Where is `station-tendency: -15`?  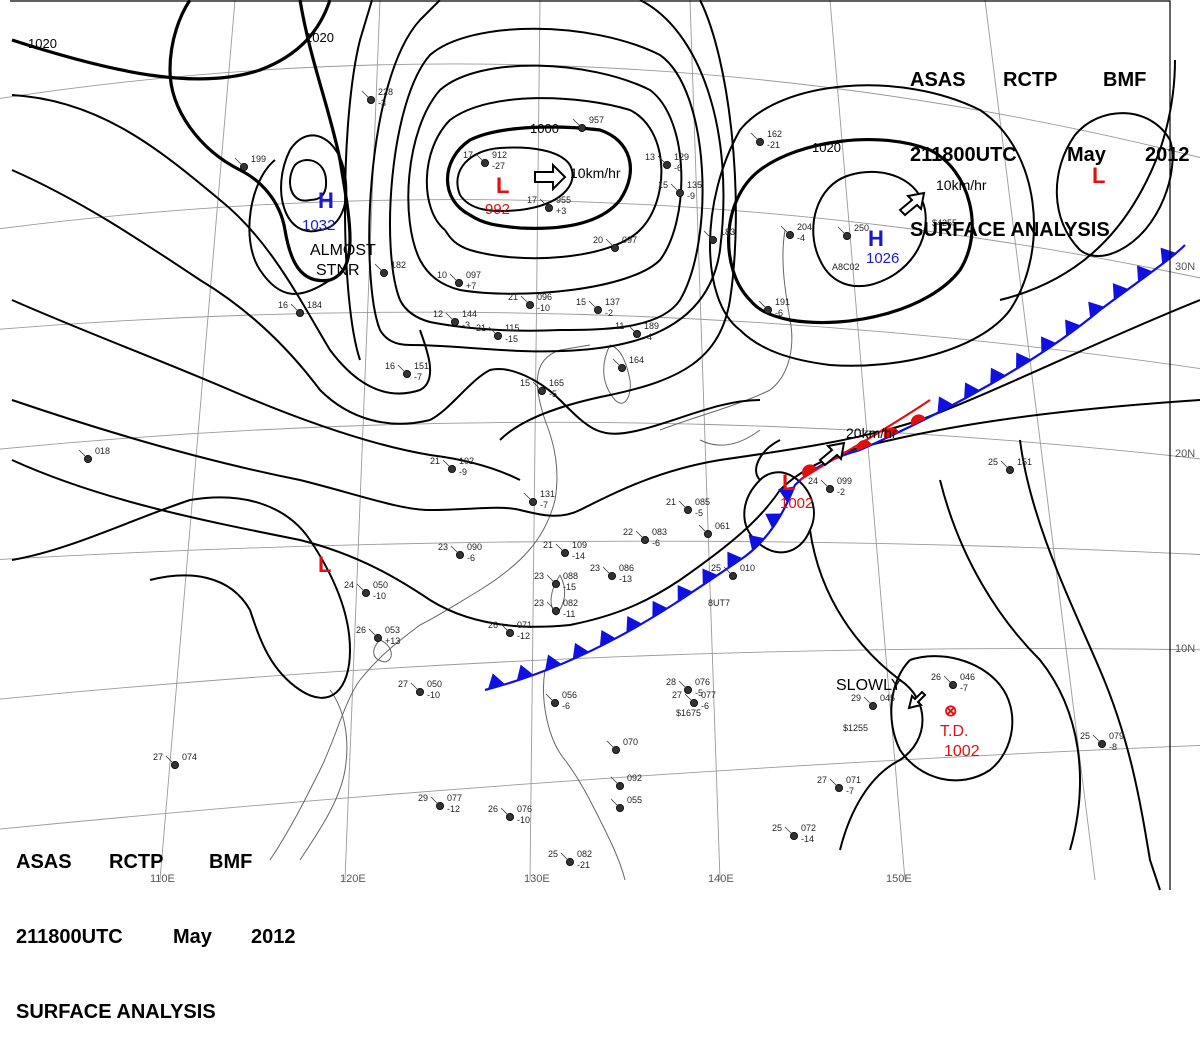 station-tendency: -15 is located at coordinates (569, 587).